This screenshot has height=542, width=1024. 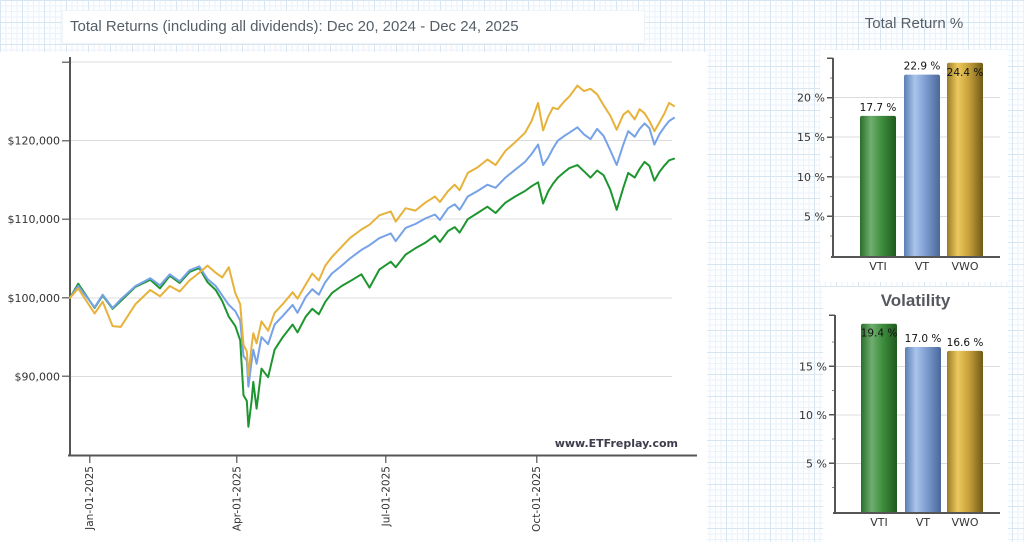 I want to click on svg-text: Apr-01-2025, so click(x=237, y=498).